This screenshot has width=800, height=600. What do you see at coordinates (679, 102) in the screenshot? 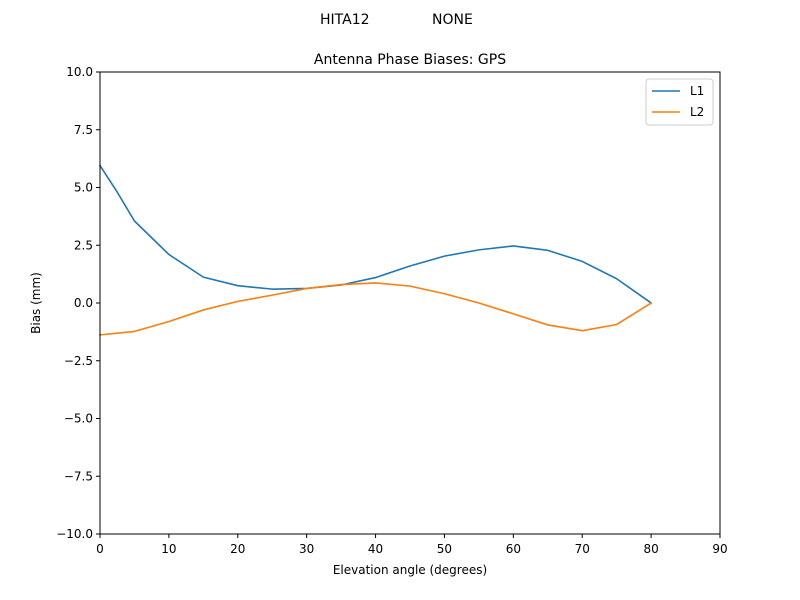
I see `legend: L1 L2` at bounding box center [679, 102].